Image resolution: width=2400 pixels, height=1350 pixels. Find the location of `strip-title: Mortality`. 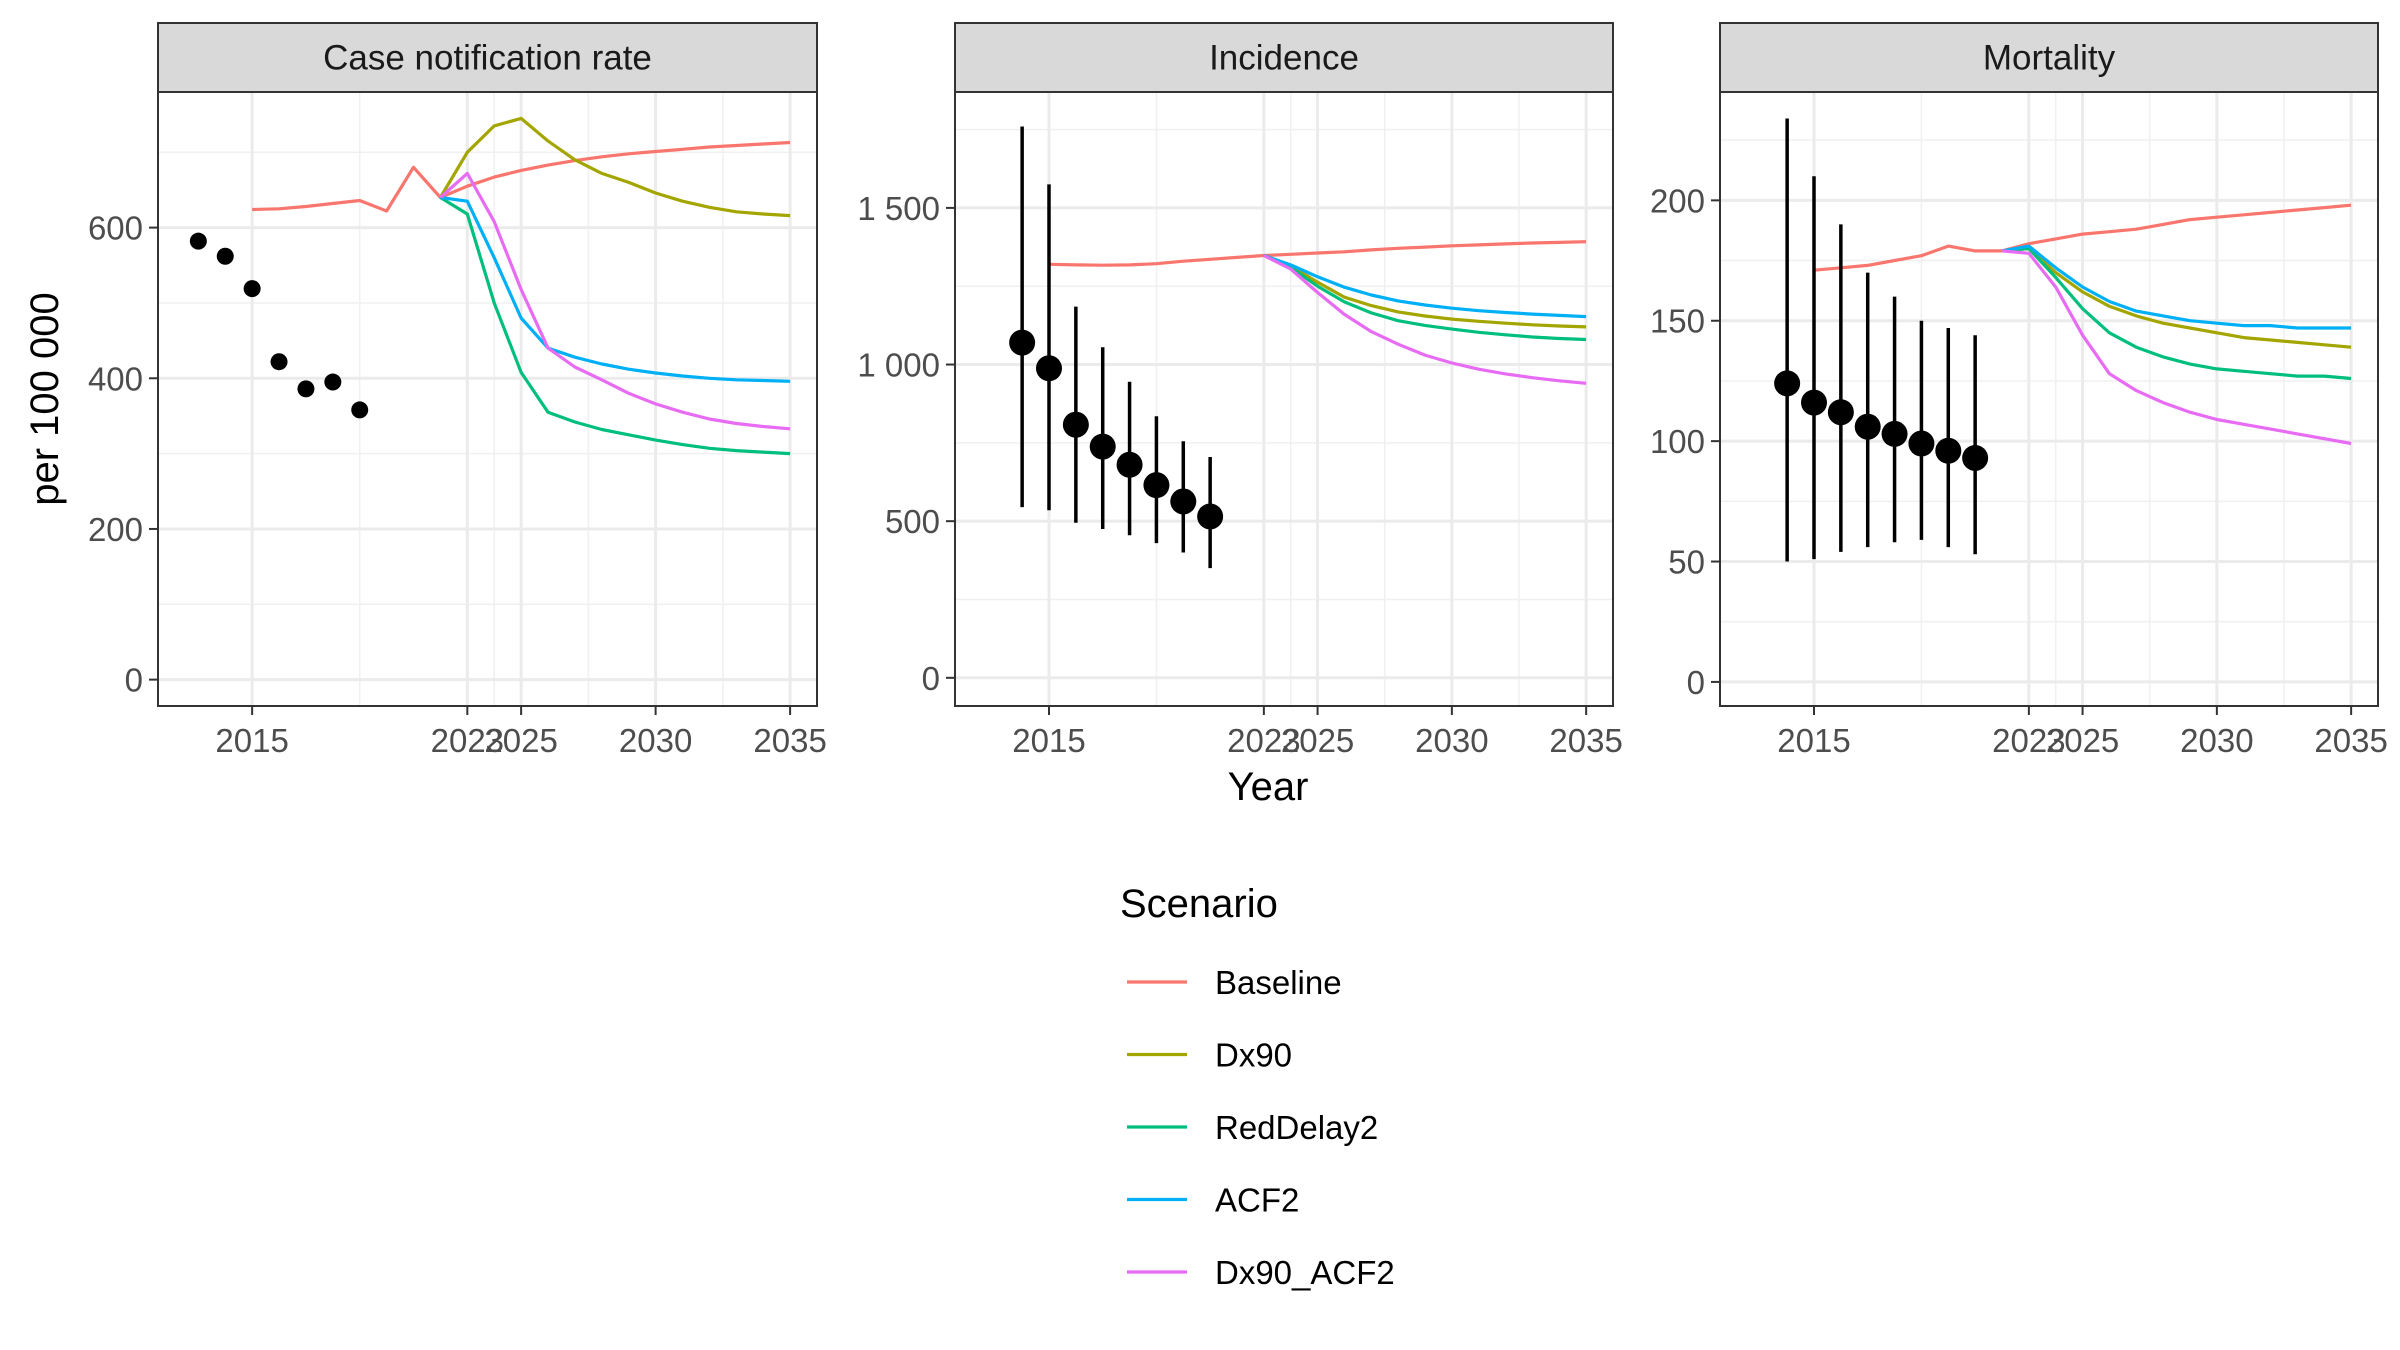

strip-title: Mortality is located at coordinates (2049, 58).